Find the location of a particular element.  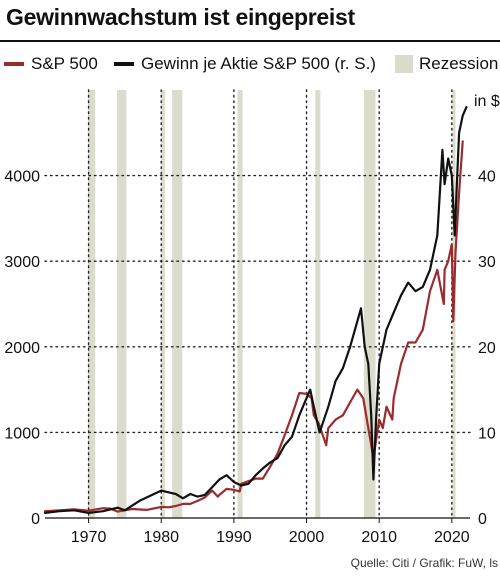

legend-item-sp500: S&P 500 is located at coordinates (51, 64).